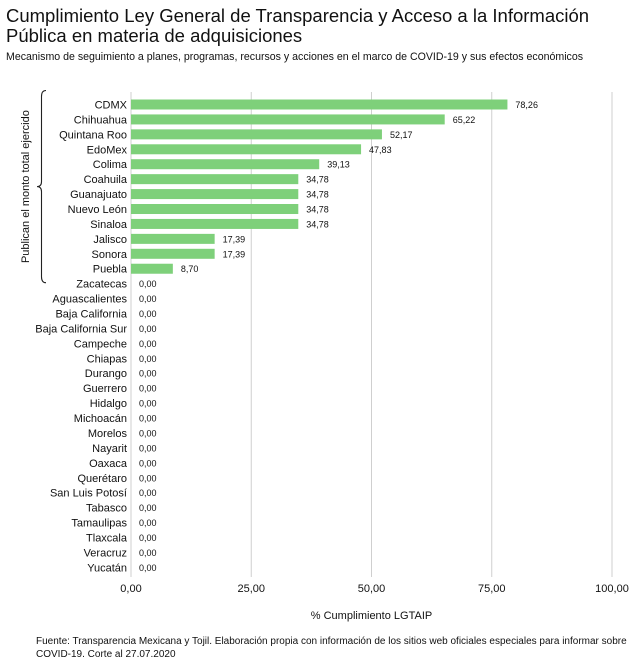  Describe the element at coordinates (108, 404) in the screenshot. I see `category-label: Hidalgo` at that location.